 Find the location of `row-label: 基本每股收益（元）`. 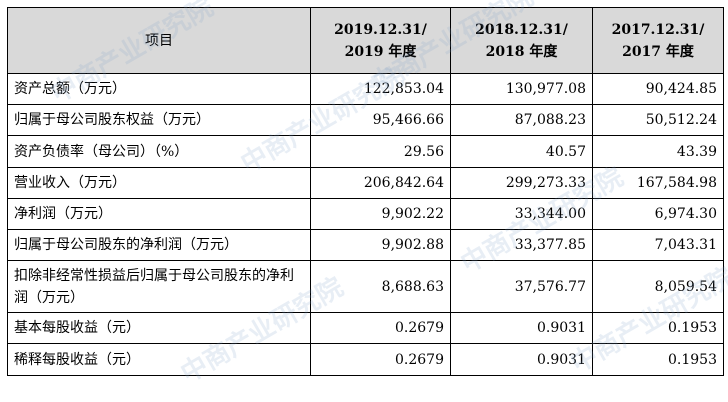

row-label: 基本每股收益（元） is located at coordinates (159, 328).